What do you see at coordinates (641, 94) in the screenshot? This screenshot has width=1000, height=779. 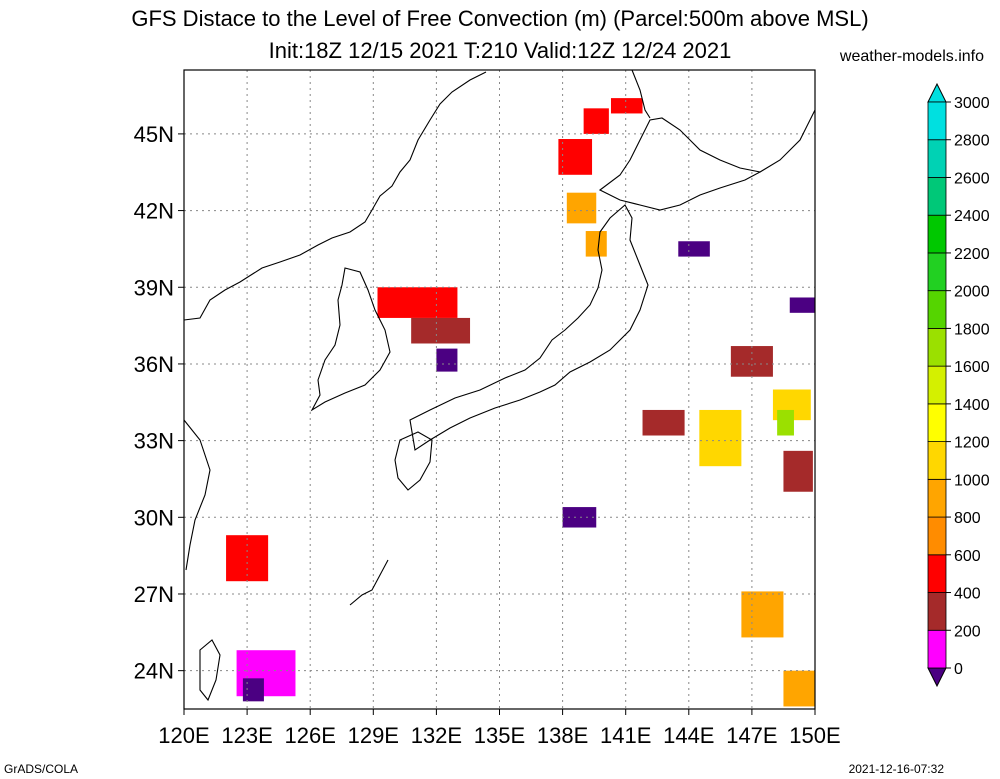 I see `coastline-sakhalin` at bounding box center [641, 94].